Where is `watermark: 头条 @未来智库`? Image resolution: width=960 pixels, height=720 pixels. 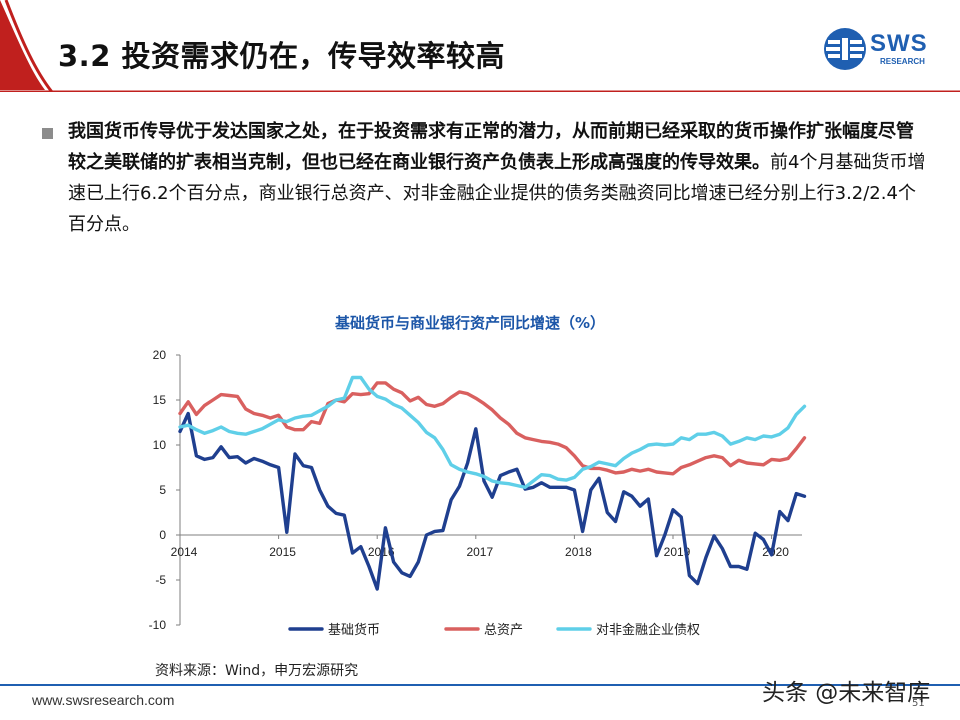
watermark: 头条 @未来智库 is located at coordinates (846, 693).